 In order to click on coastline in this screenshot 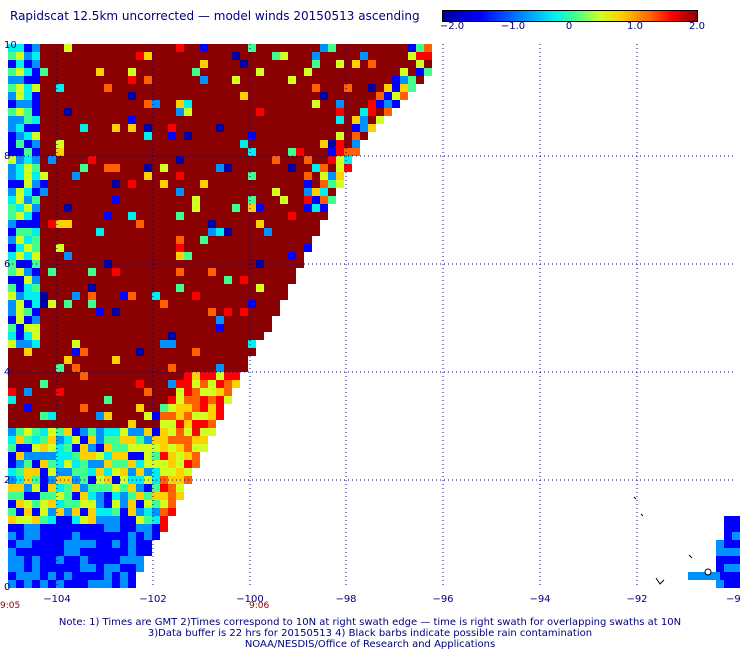, I will do `click(672, 540)`.